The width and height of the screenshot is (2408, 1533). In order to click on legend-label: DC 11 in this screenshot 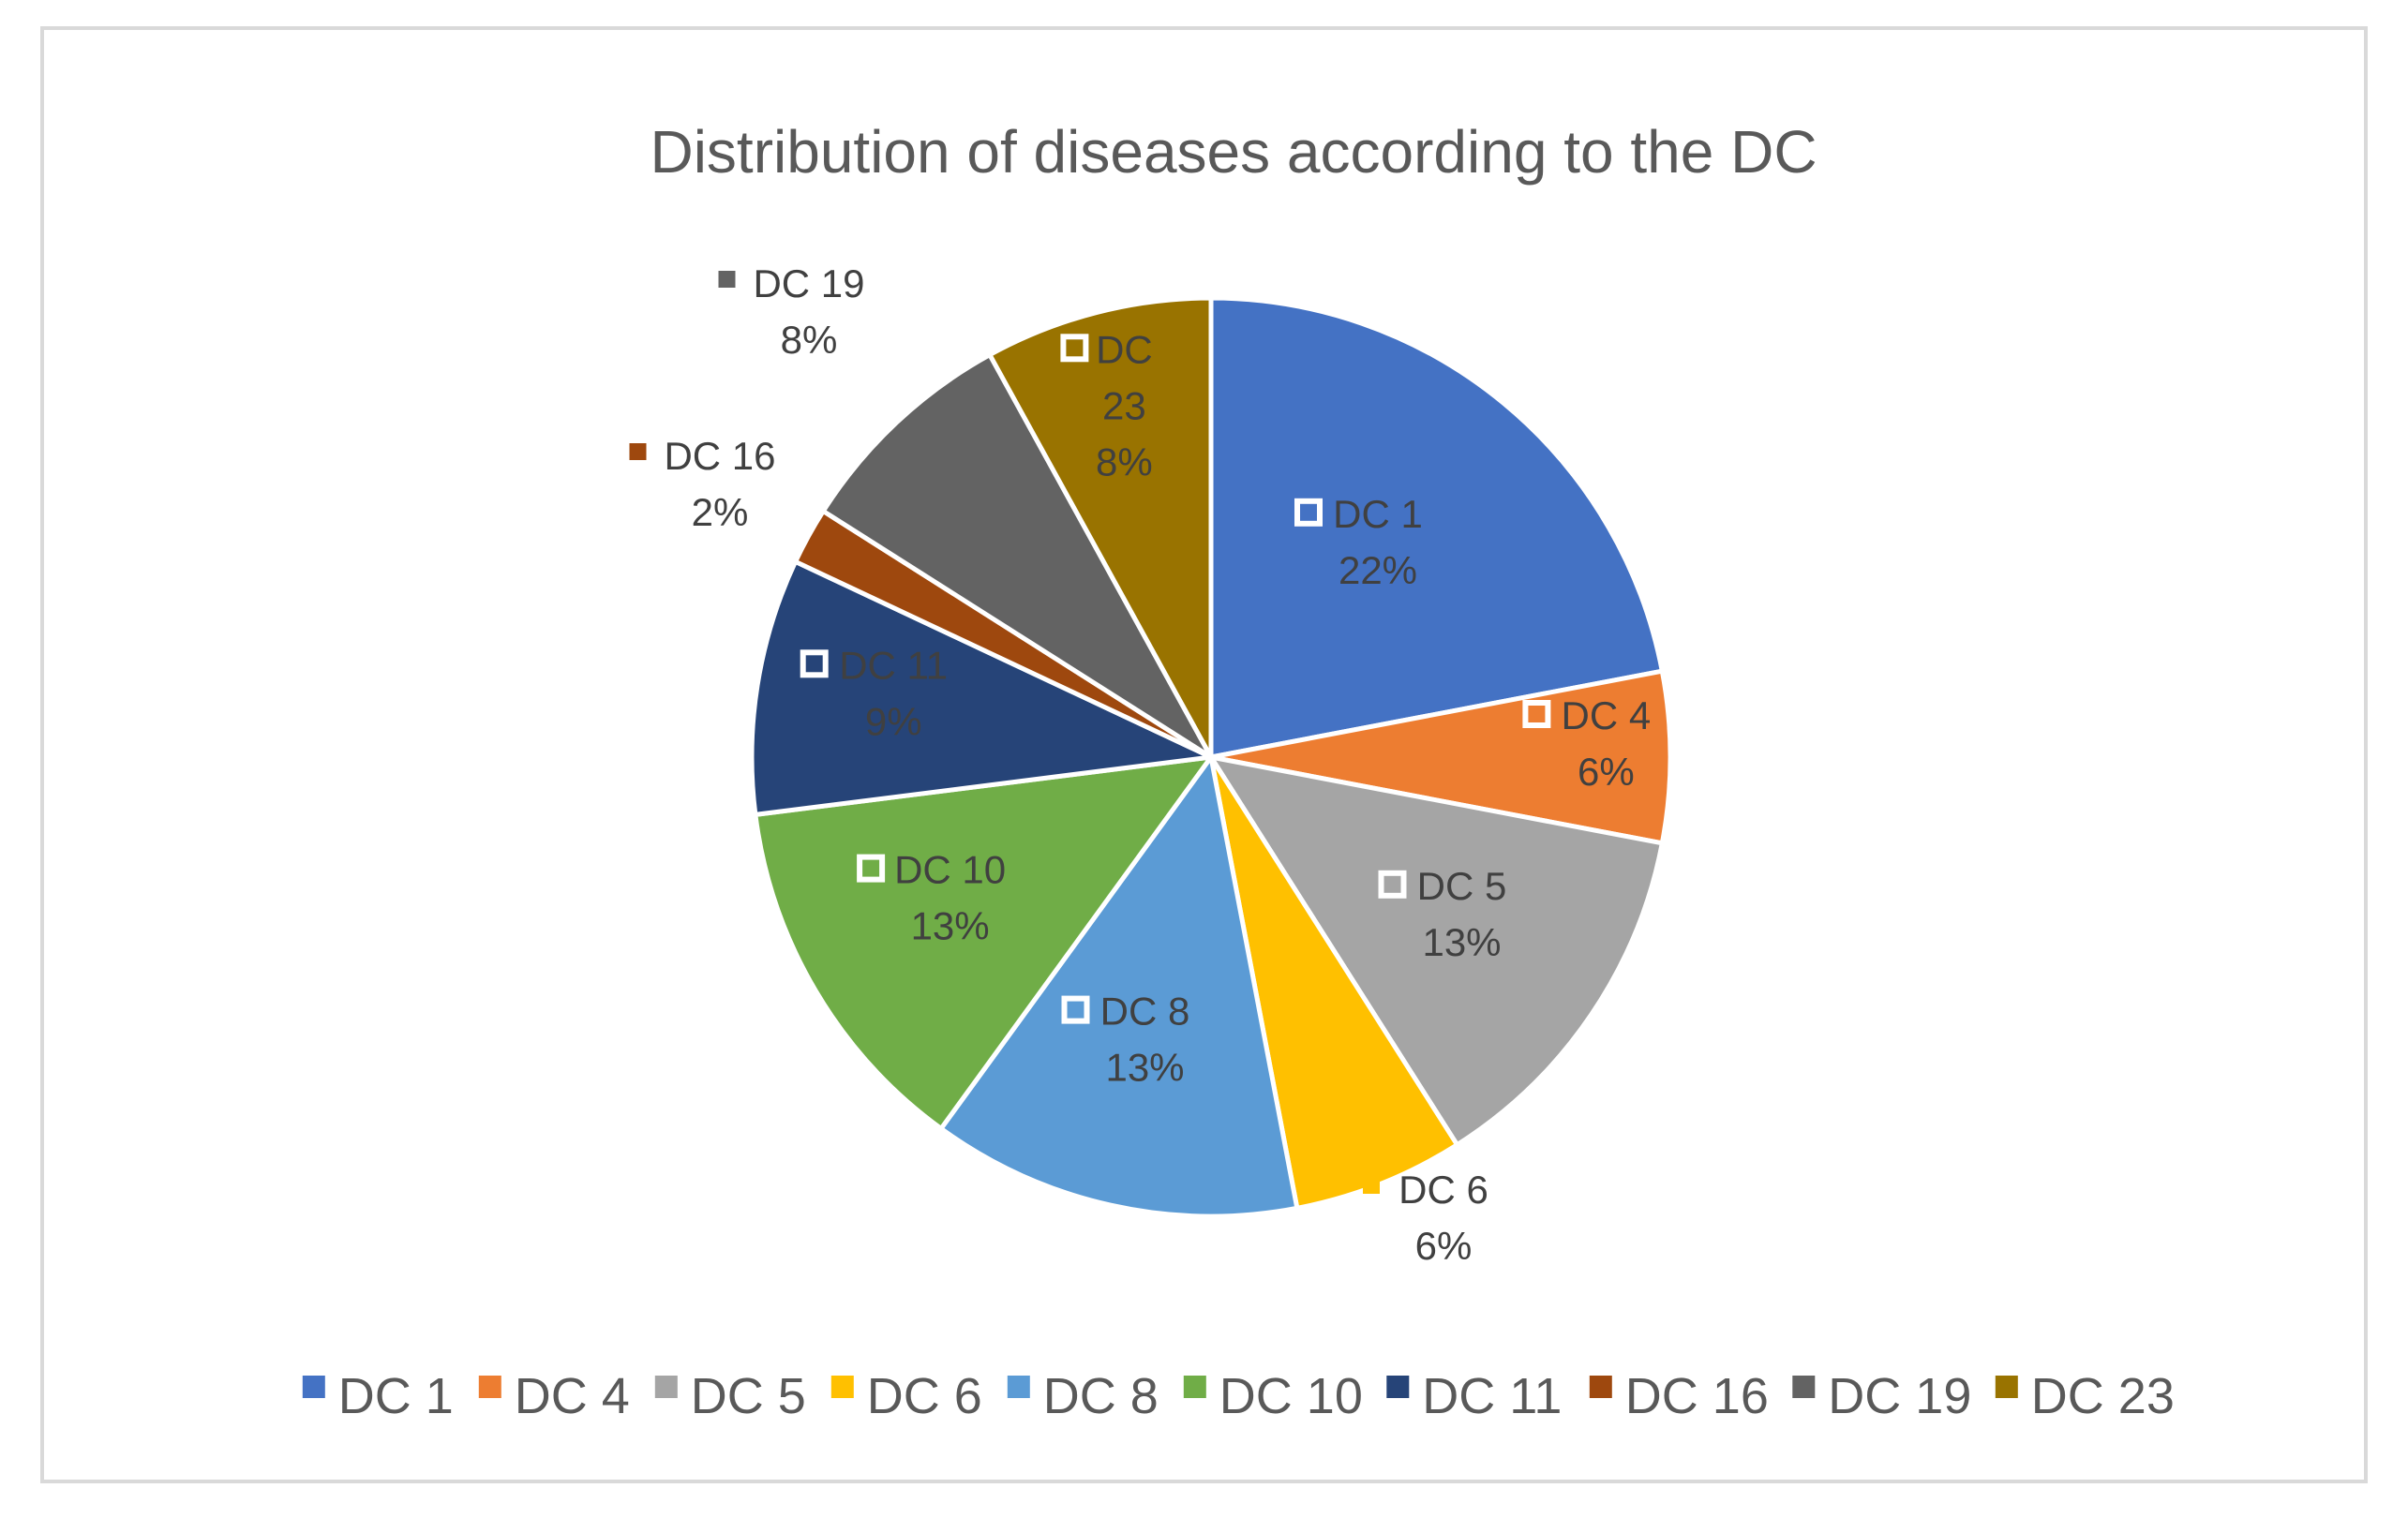, I will do `click(1492, 1396)`.